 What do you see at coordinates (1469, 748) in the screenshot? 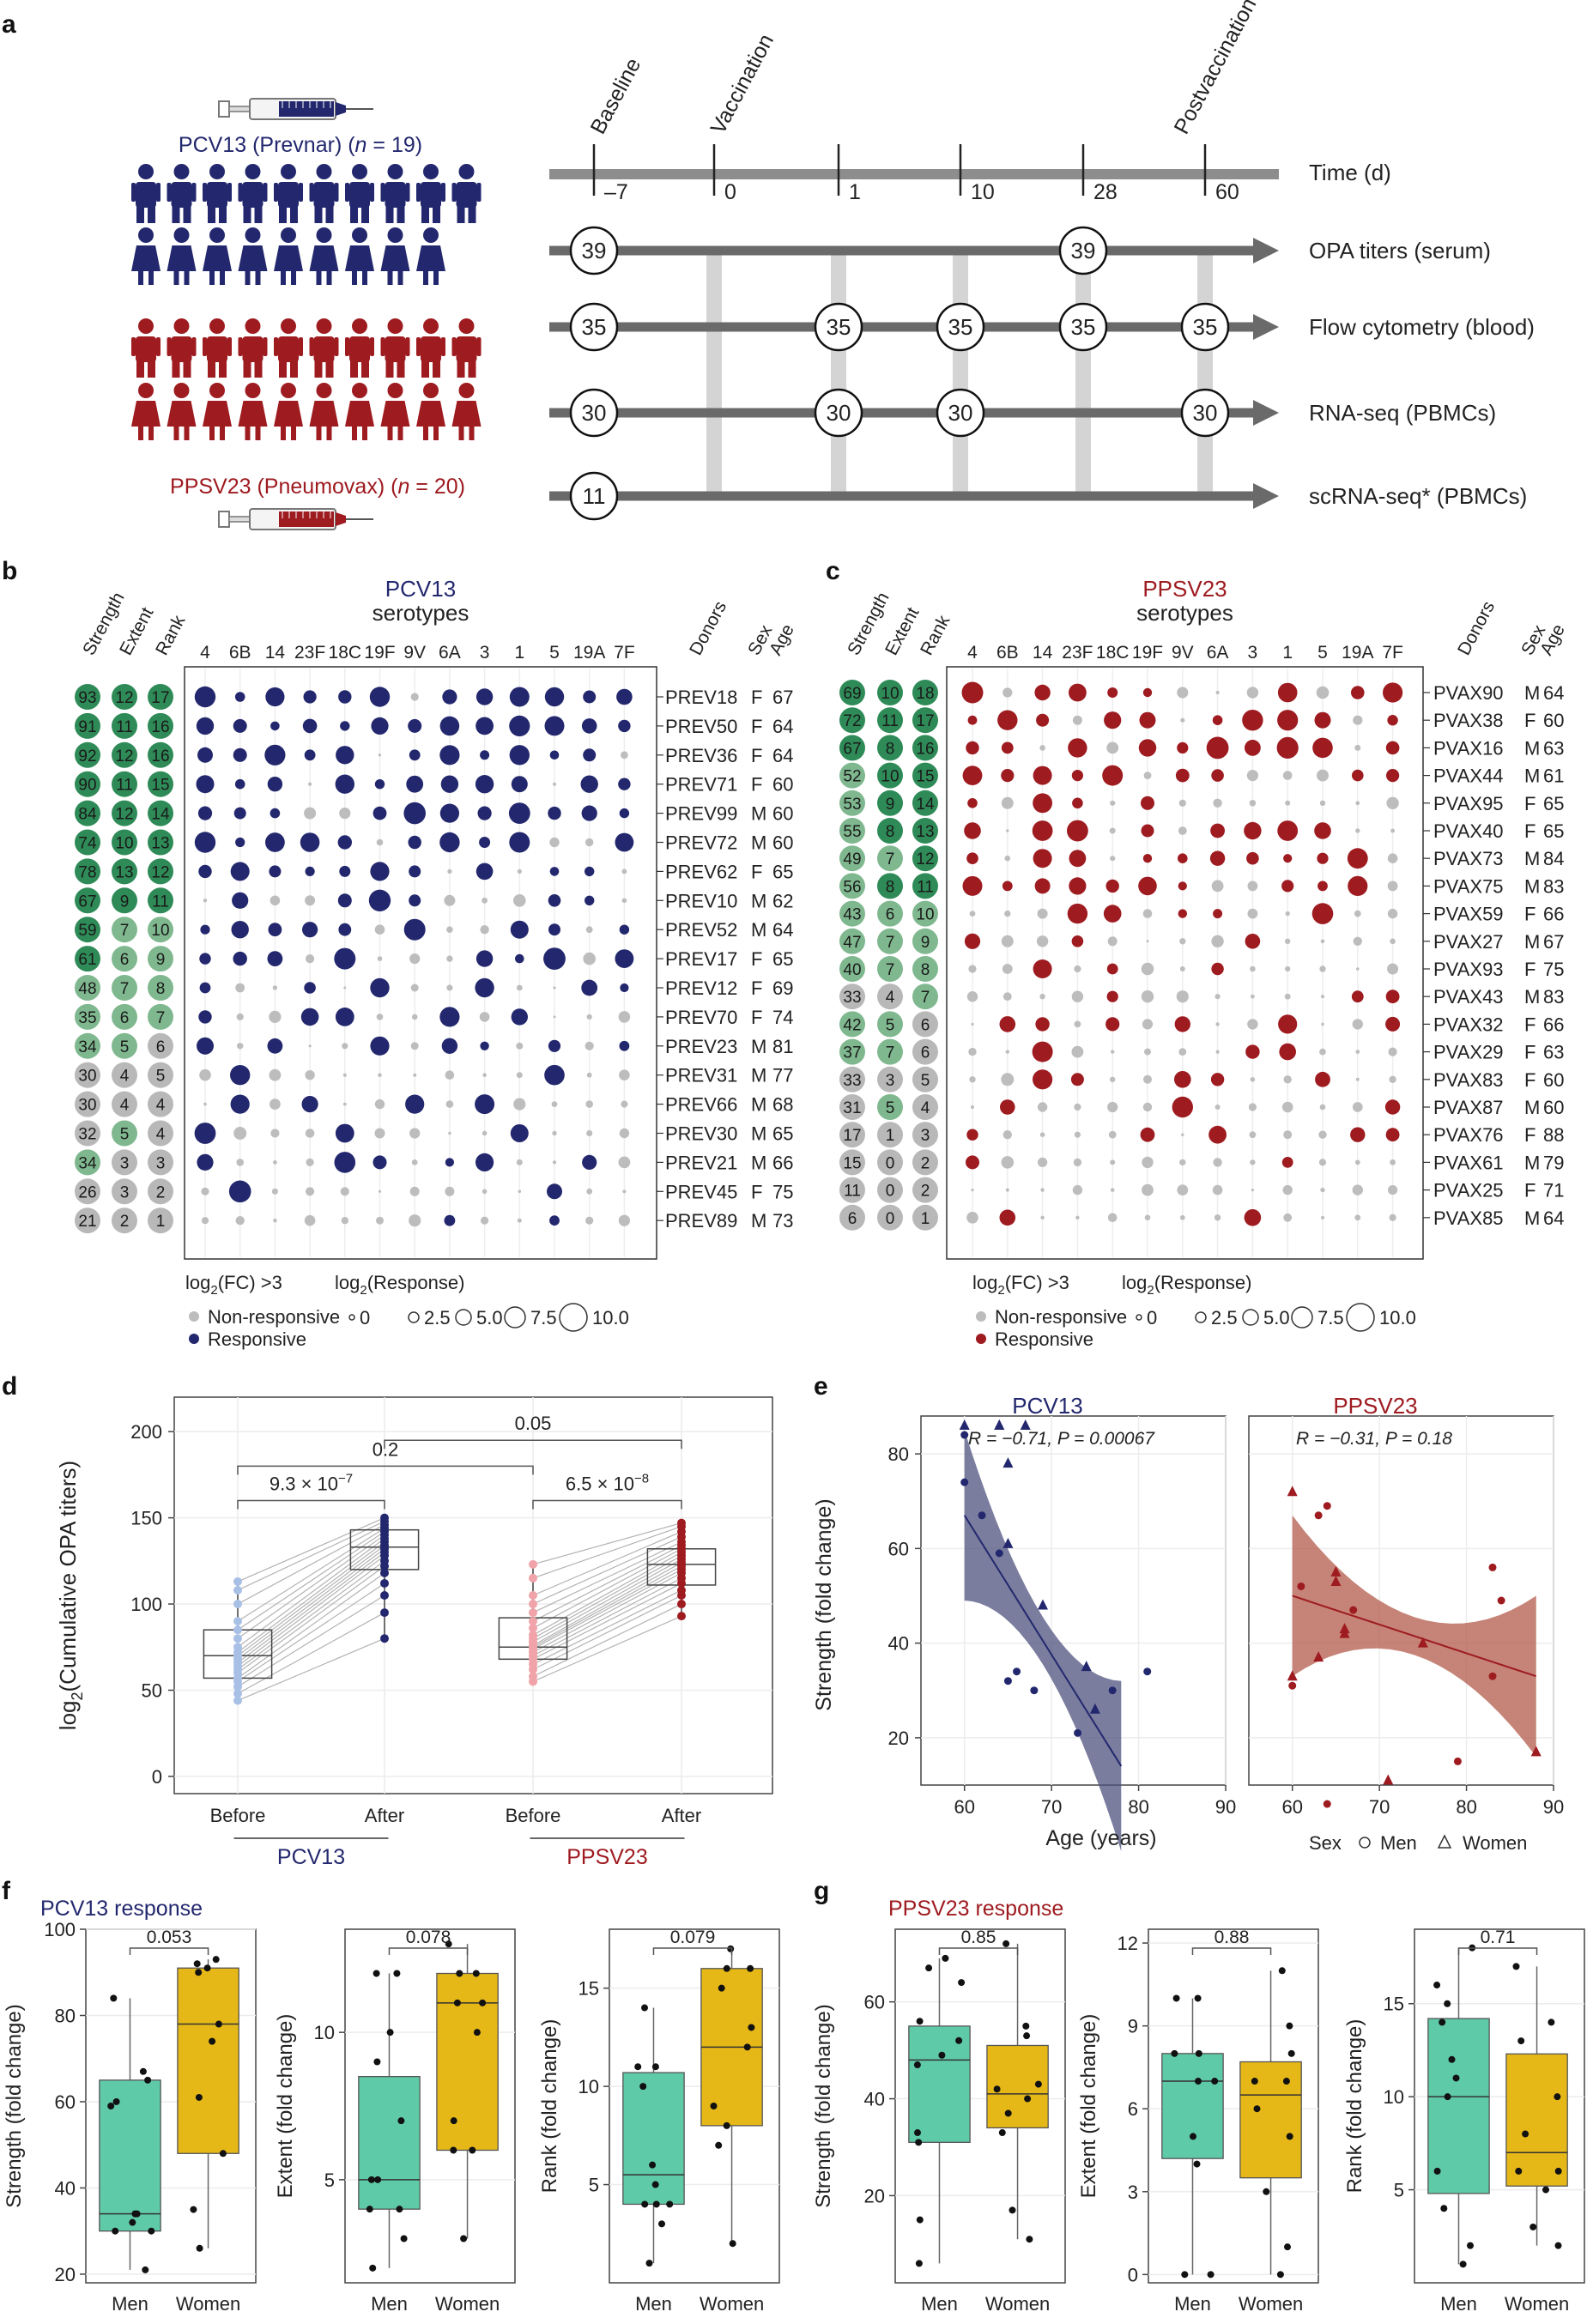
I see `donor-id: PVAX16` at bounding box center [1469, 748].